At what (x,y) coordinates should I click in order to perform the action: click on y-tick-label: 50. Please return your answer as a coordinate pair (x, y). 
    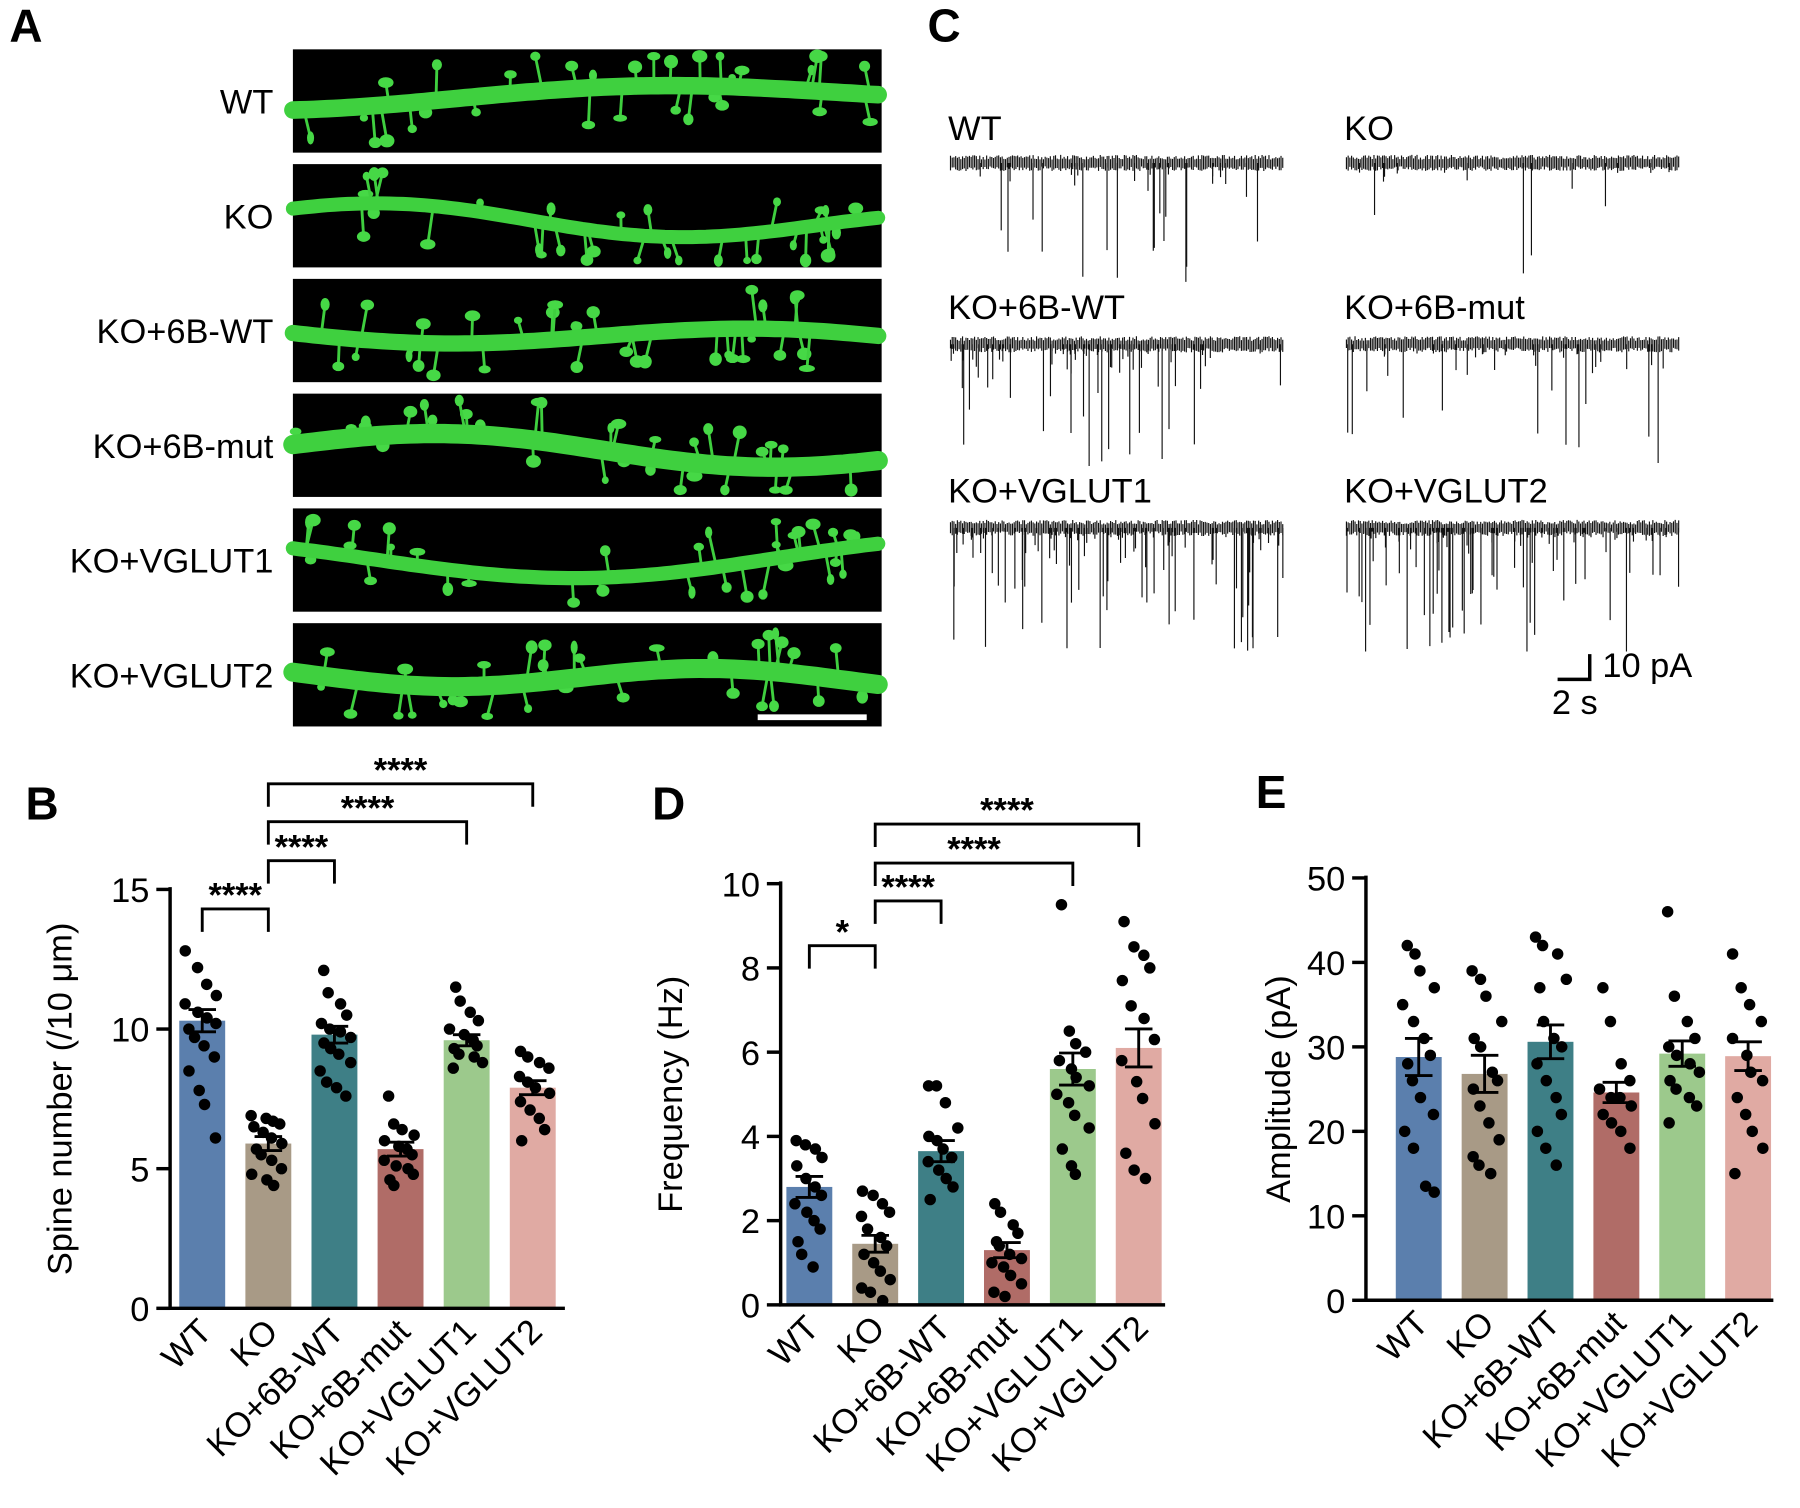
    Looking at the image, I should click on (1326, 880).